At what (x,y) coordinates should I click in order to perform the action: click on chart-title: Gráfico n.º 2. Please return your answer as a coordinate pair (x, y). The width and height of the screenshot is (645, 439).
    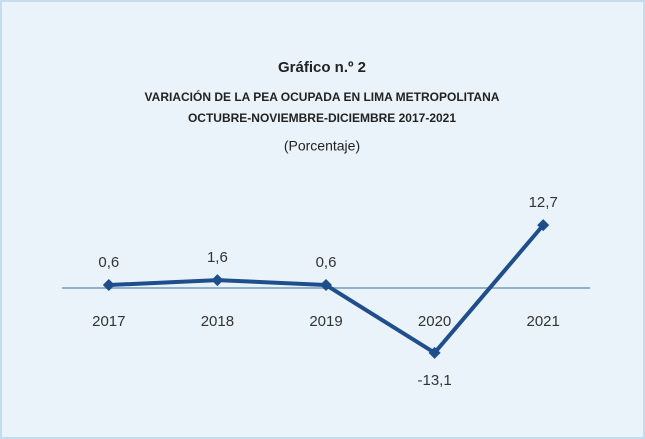
    Looking at the image, I should click on (322, 67).